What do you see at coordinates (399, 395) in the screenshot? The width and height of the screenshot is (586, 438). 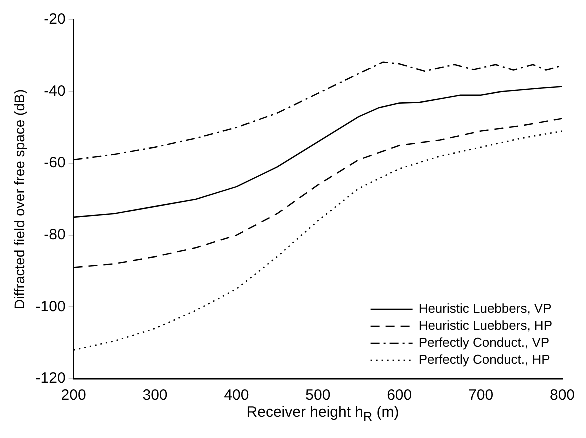 I see `x-tick-label: 600` at bounding box center [399, 395].